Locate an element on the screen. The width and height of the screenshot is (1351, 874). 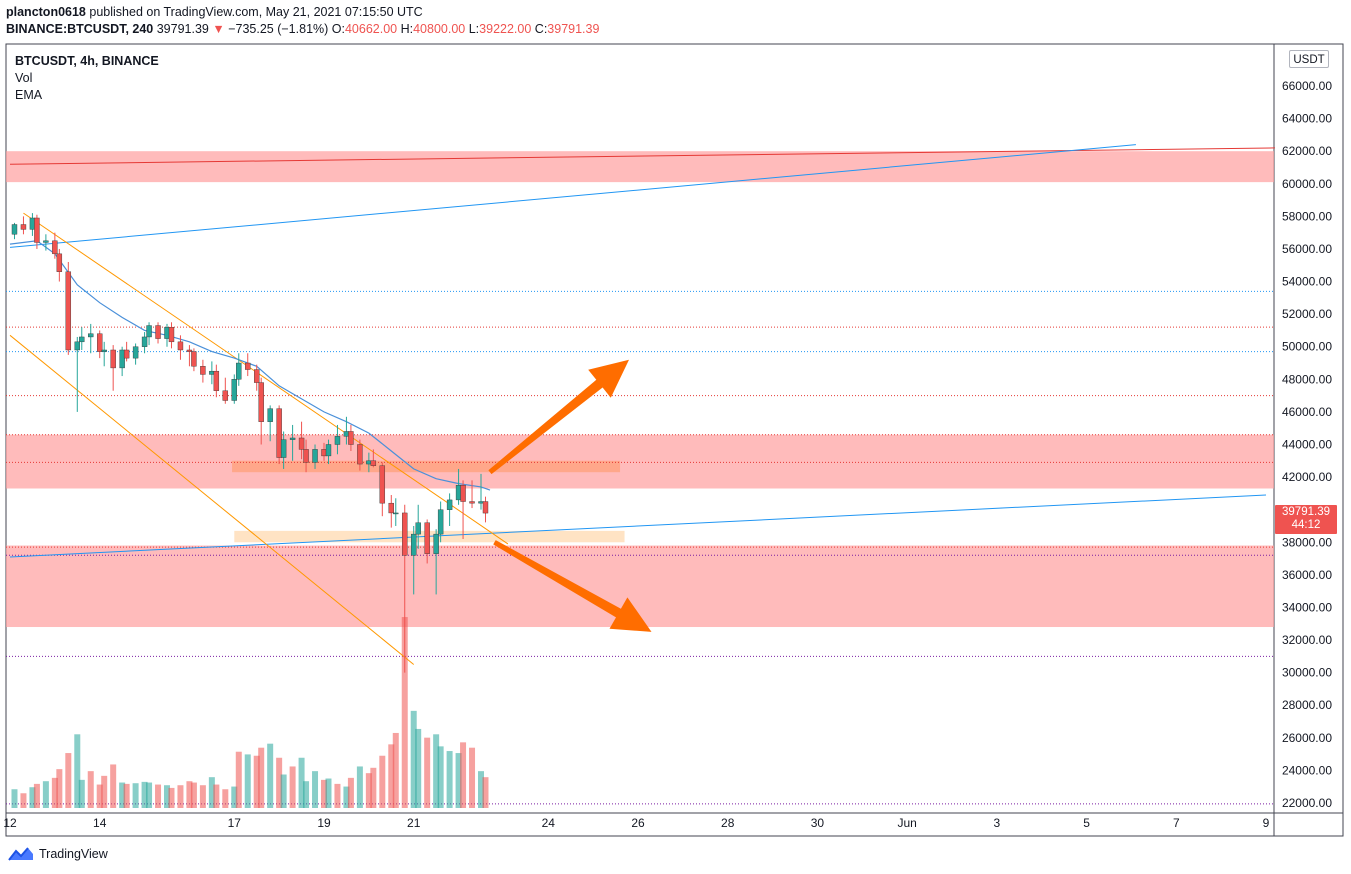
price-tick-label: 58000.00 is located at coordinates (1307, 216).